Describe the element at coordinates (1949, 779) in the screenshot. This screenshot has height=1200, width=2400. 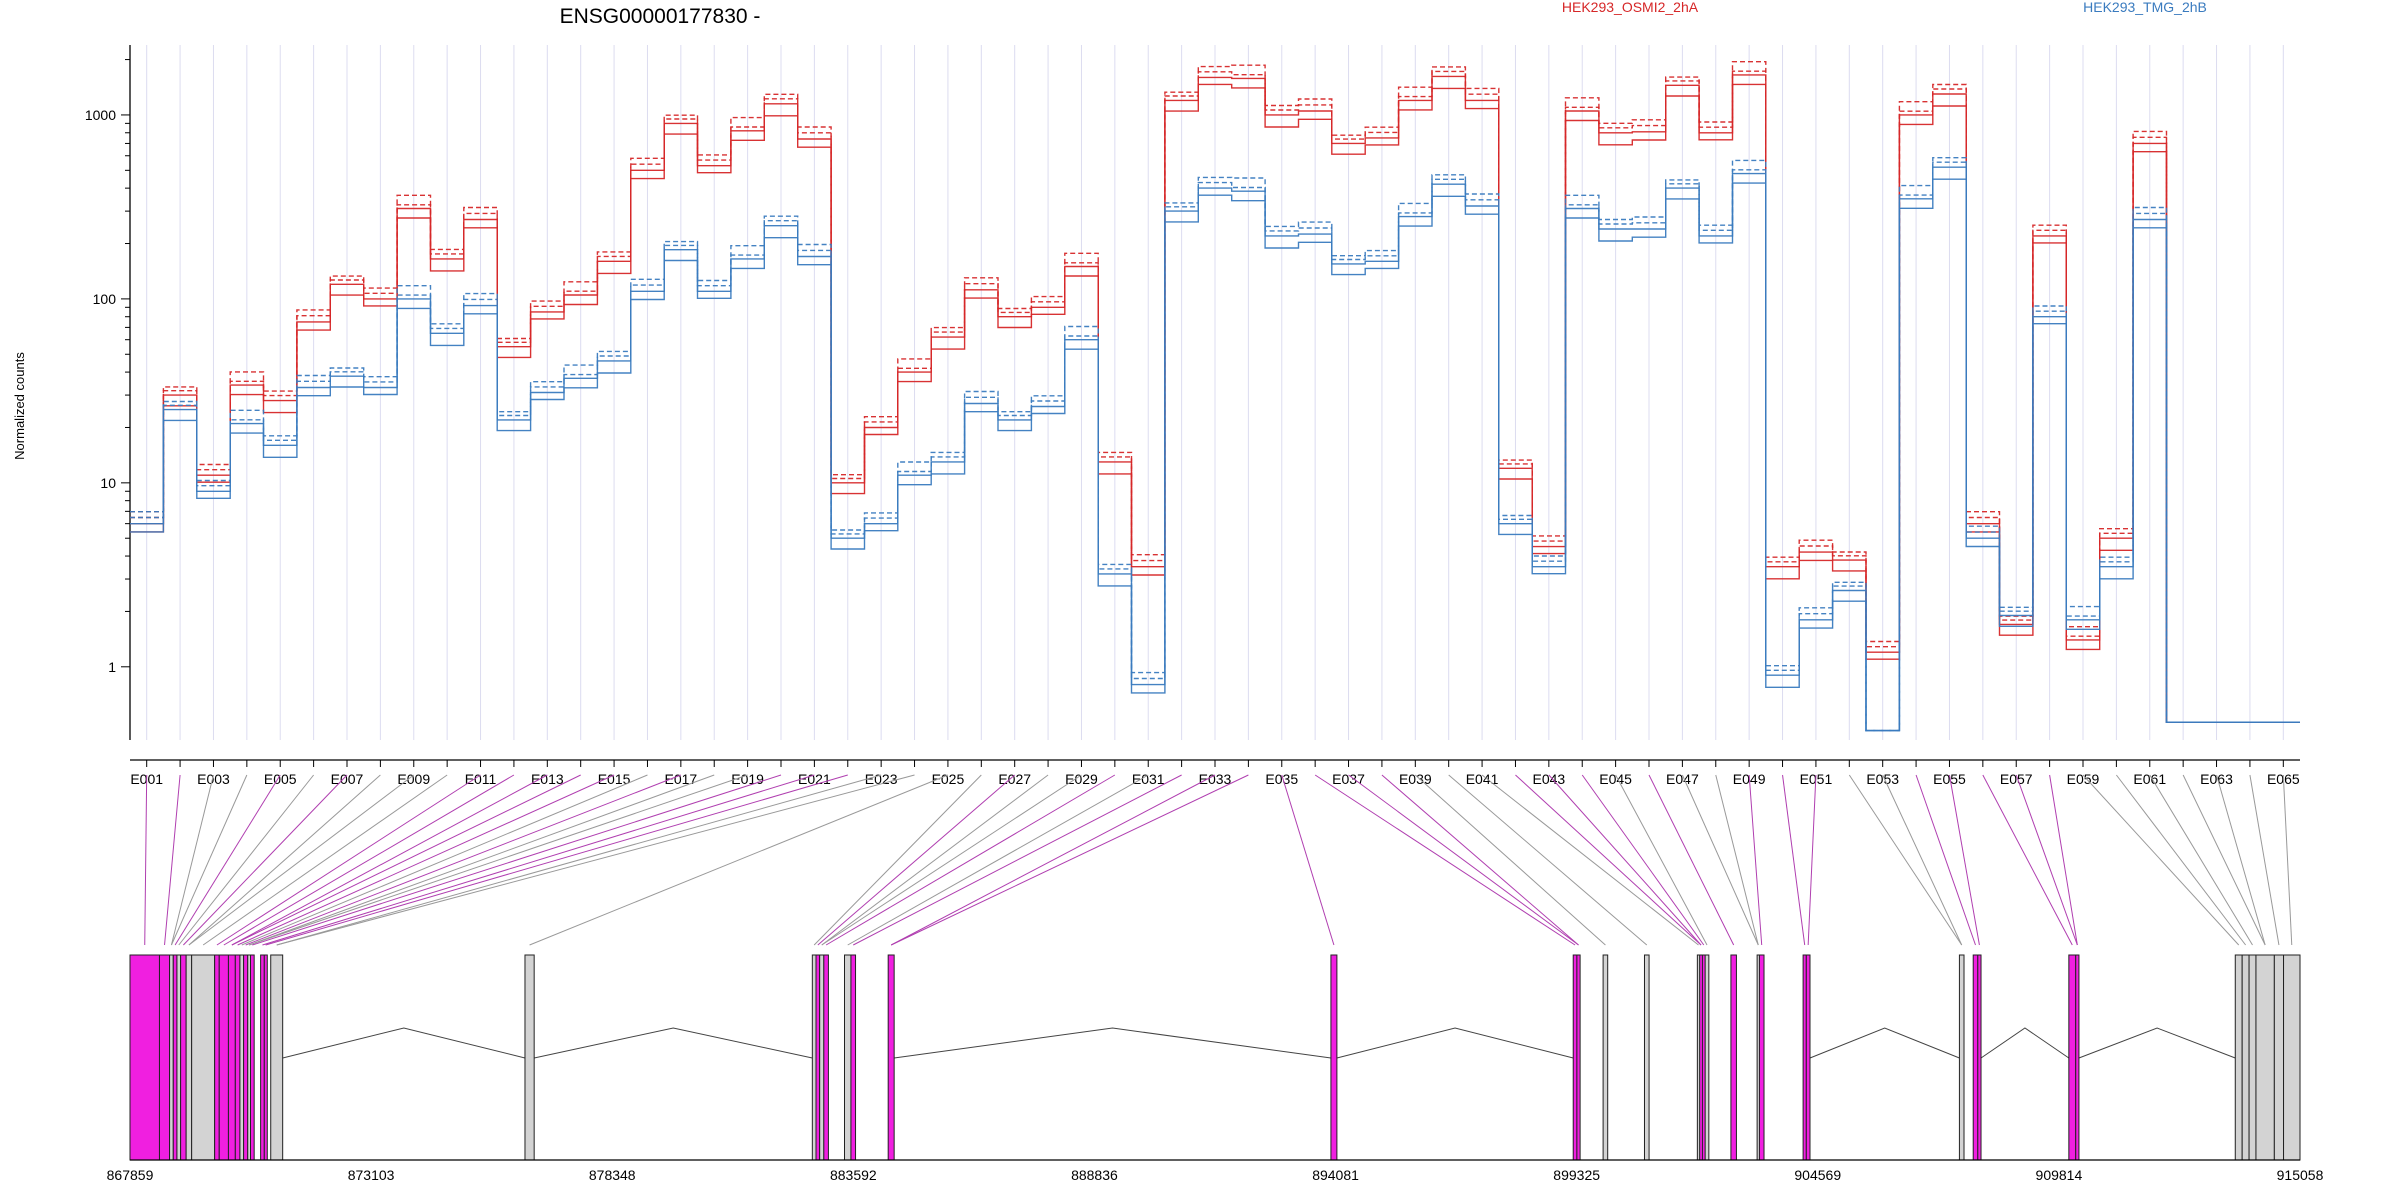
I see `x-tick-label: E055` at that location.